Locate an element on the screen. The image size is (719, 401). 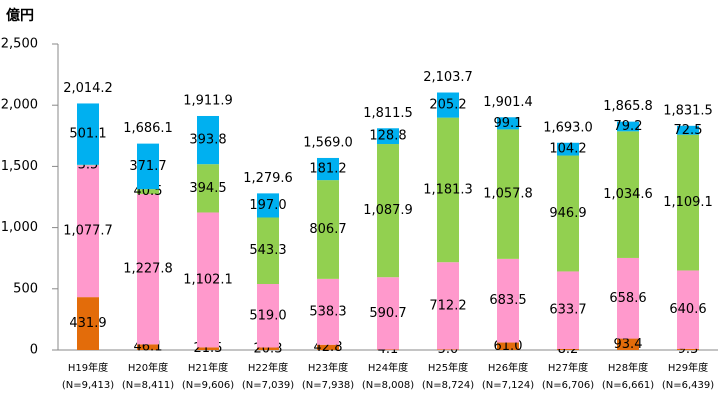
x-tick-label: H26年度 is located at coordinates (508, 367).